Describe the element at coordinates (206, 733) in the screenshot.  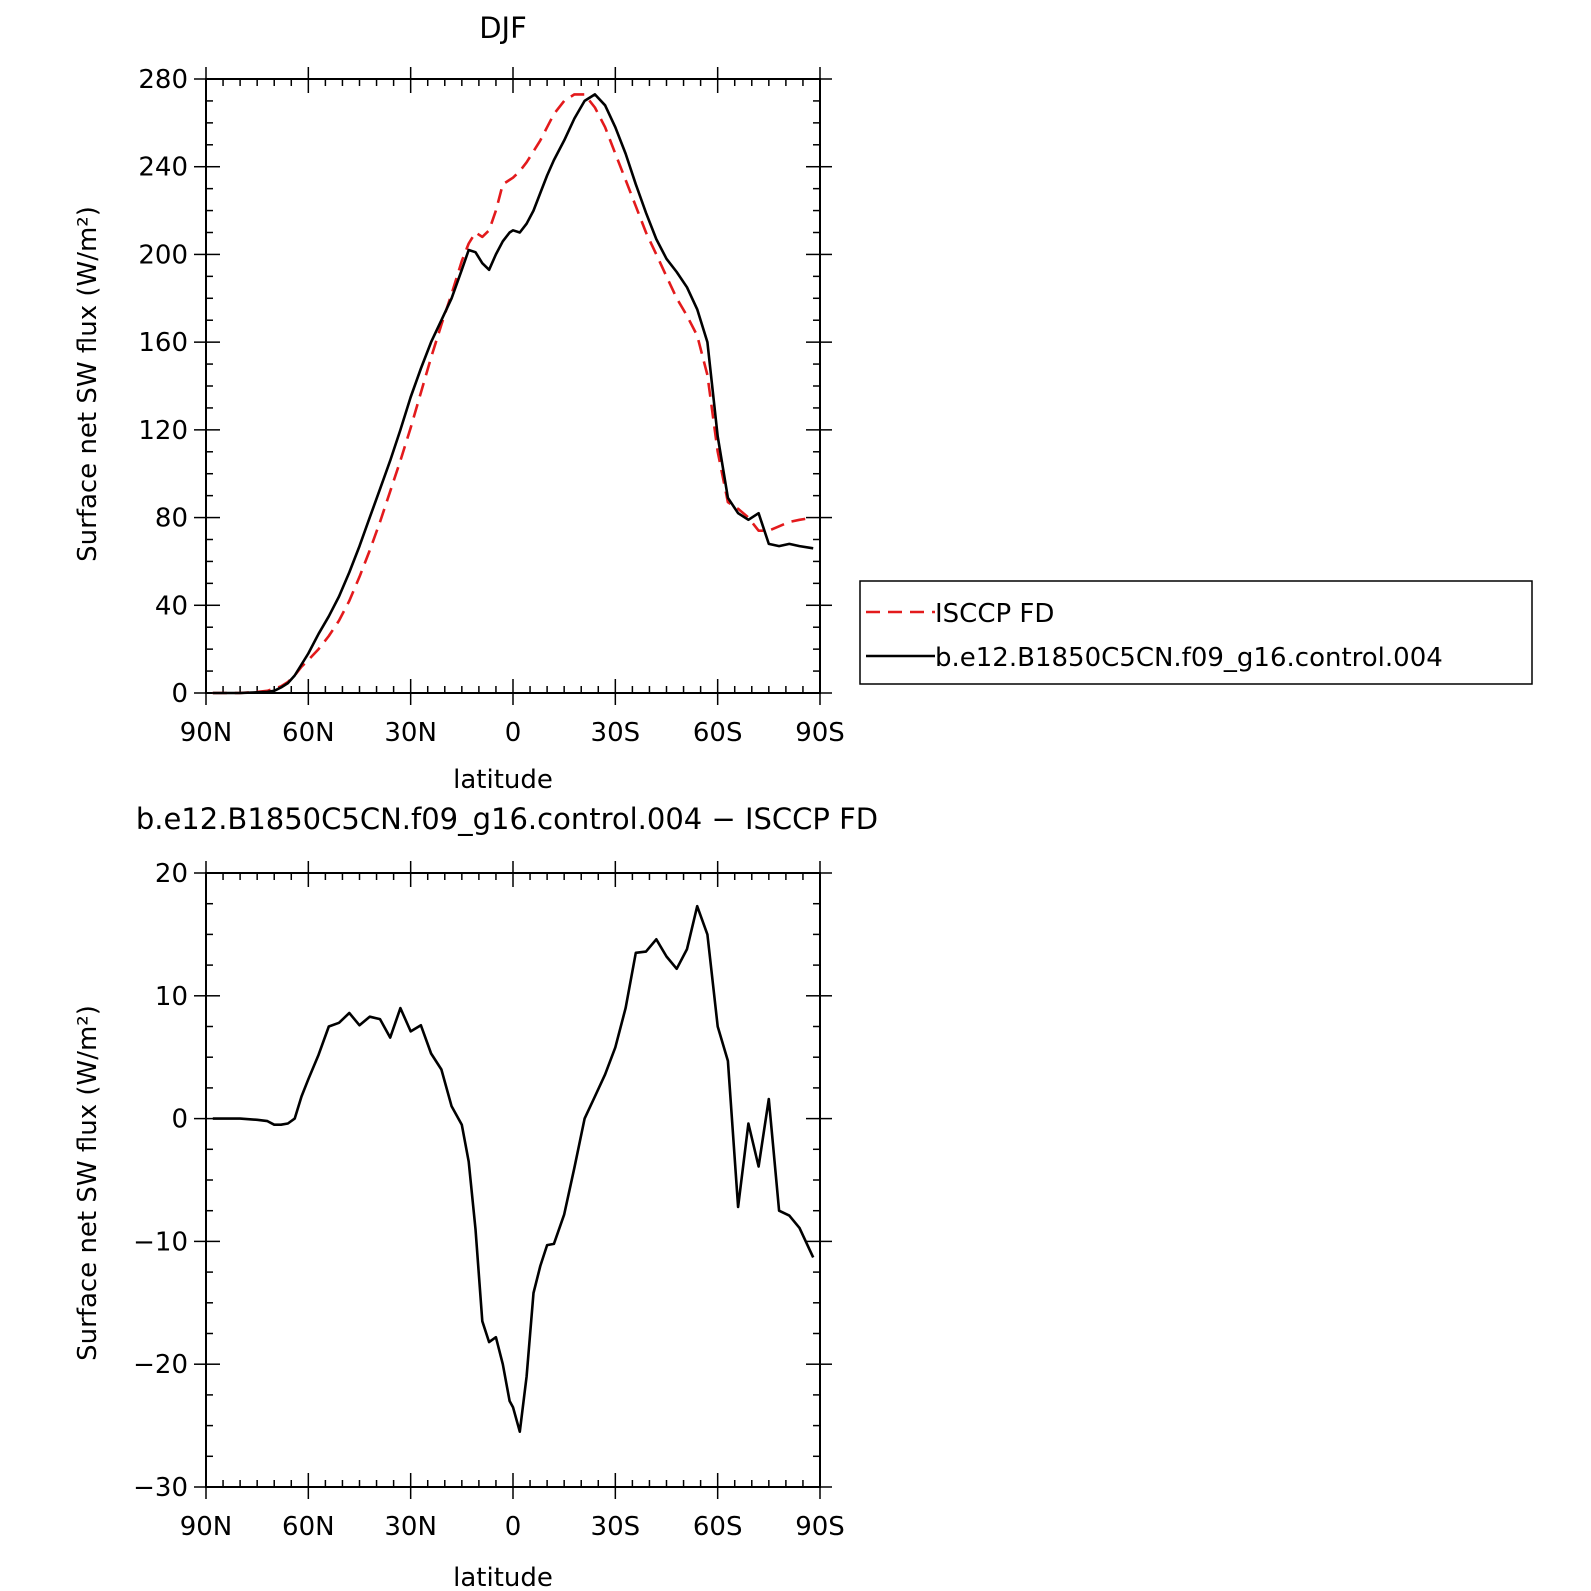
I see `top-x-tick-label: 90N` at that location.